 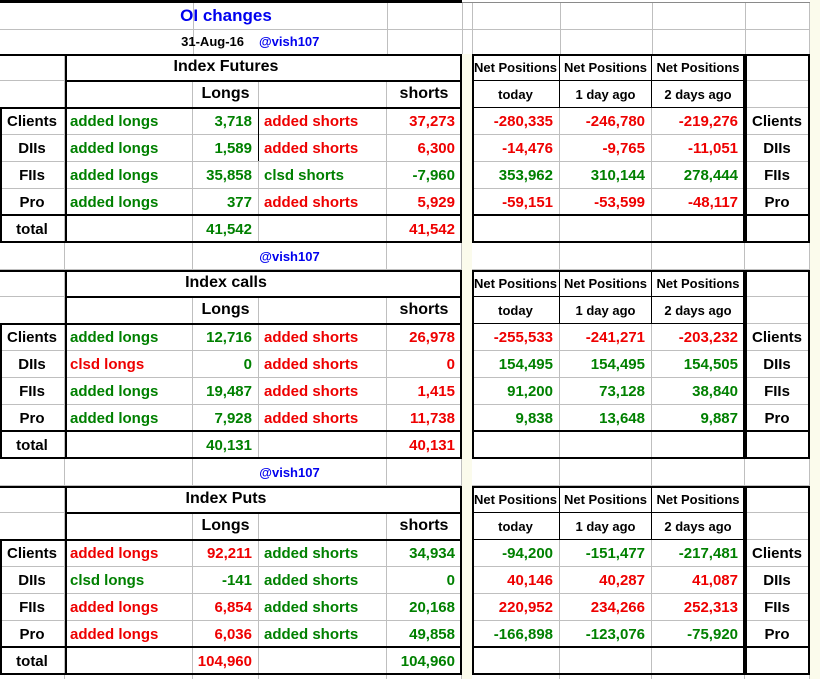 I want to click on net-1day-cell: 310,144, so click(x=606, y=175).